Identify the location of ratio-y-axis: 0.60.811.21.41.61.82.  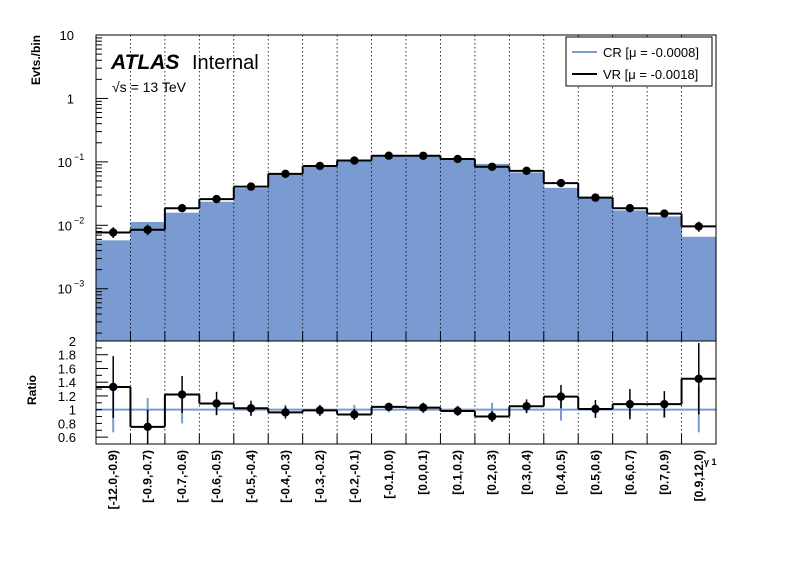
(83, 389).